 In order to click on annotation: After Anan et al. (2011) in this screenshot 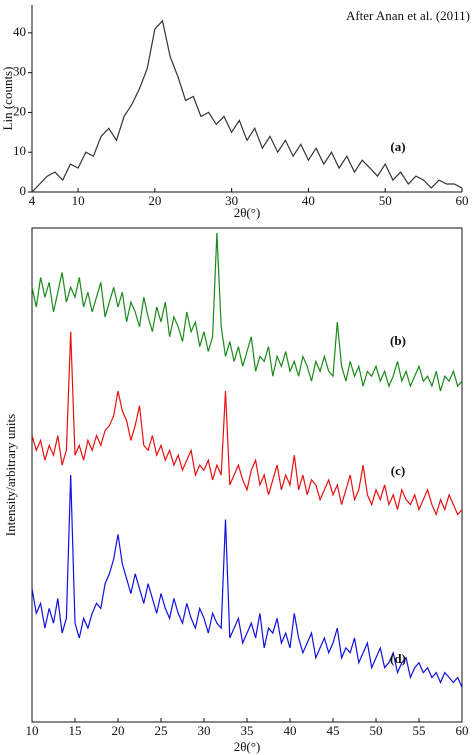, I will do `click(408, 15)`.